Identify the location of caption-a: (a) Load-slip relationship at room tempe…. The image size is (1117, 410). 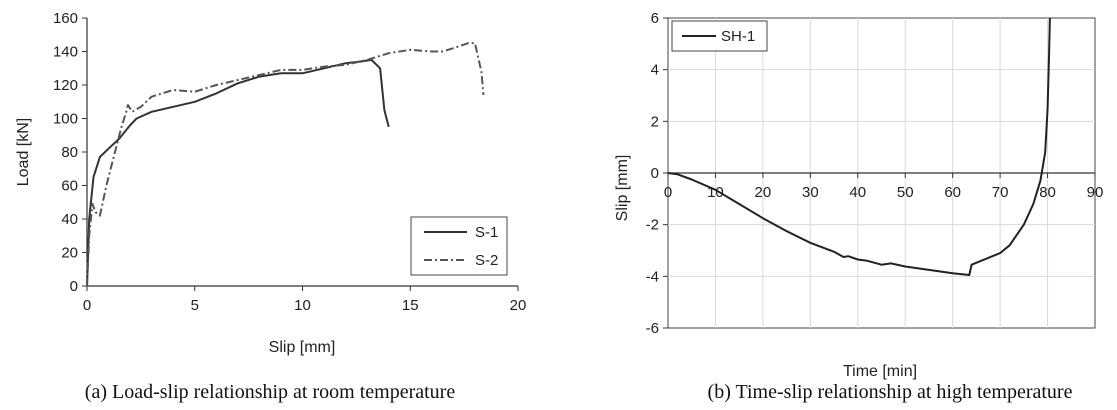
(270, 392).